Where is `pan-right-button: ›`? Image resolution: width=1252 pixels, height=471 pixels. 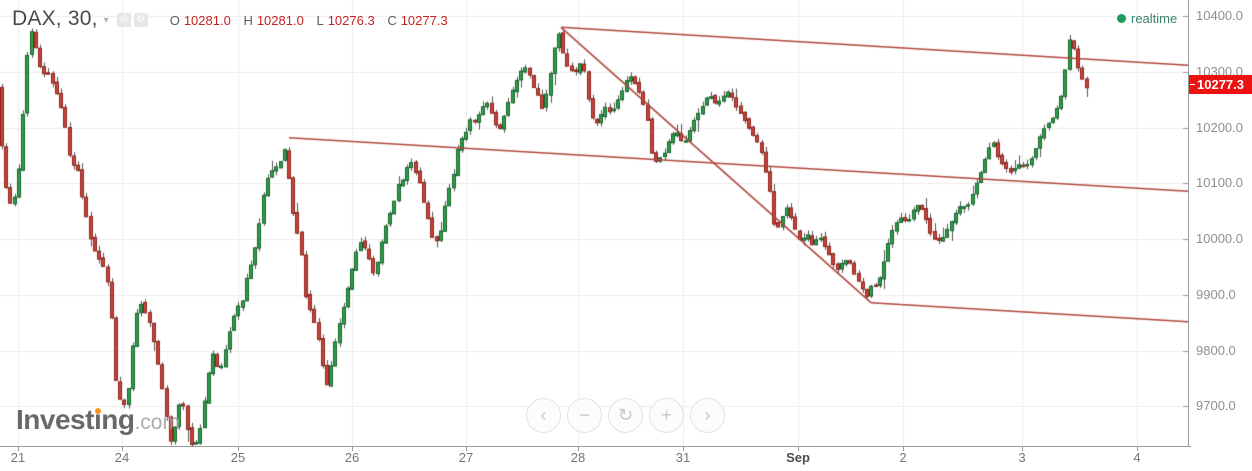 pan-right-button: › is located at coordinates (707, 415).